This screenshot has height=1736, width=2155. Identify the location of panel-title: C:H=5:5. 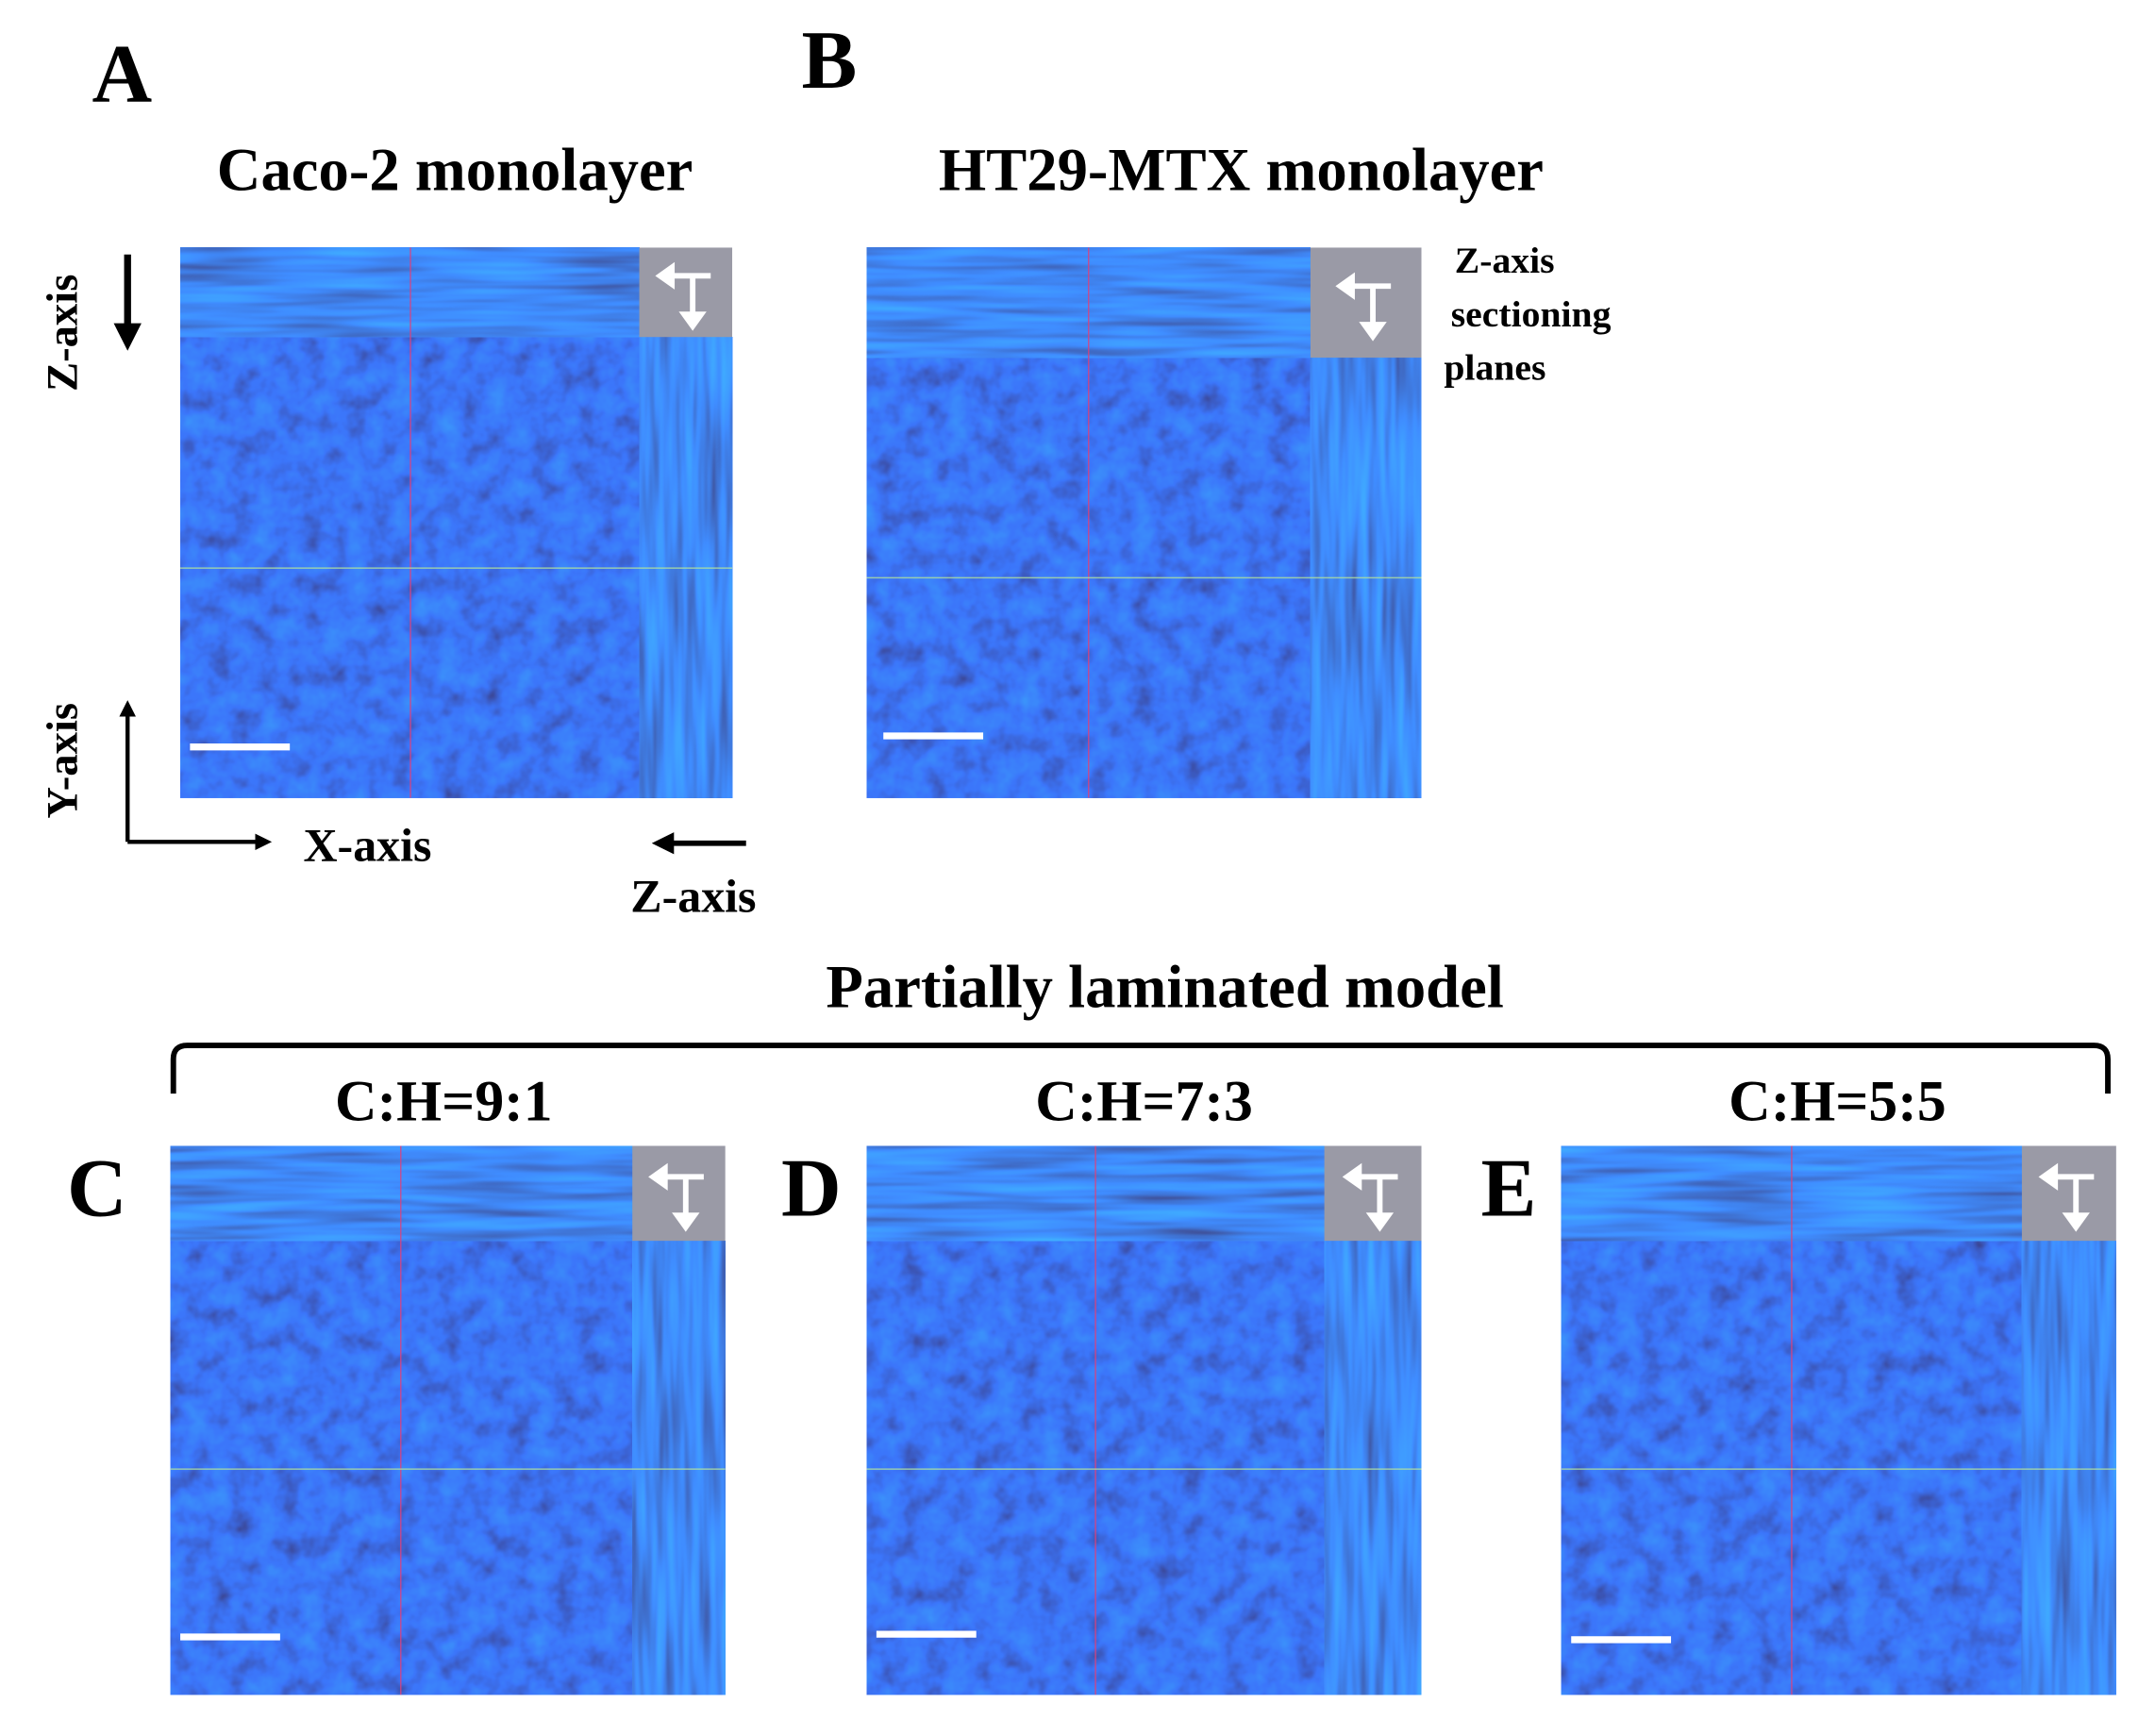
(1837, 1102).